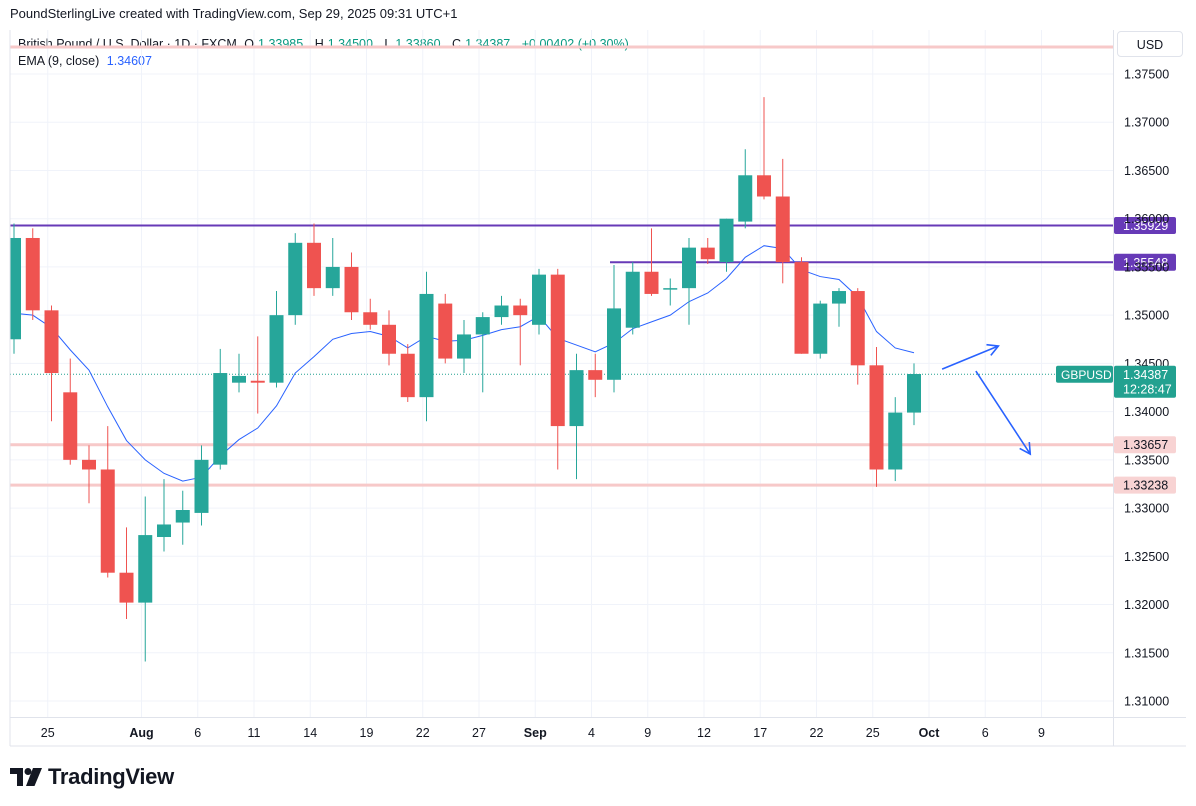 The image size is (1196, 806). I want to click on tradingview-logo: TradingView, so click(92, 777).